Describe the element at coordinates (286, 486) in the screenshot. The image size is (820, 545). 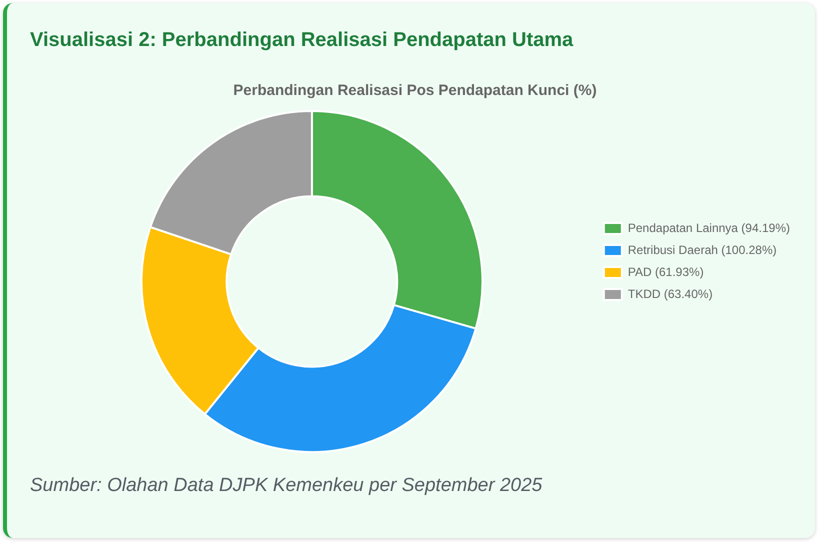
I see `text: Sumber: Olahan Data DJPK Kemenkeu per September 2025` at that location.